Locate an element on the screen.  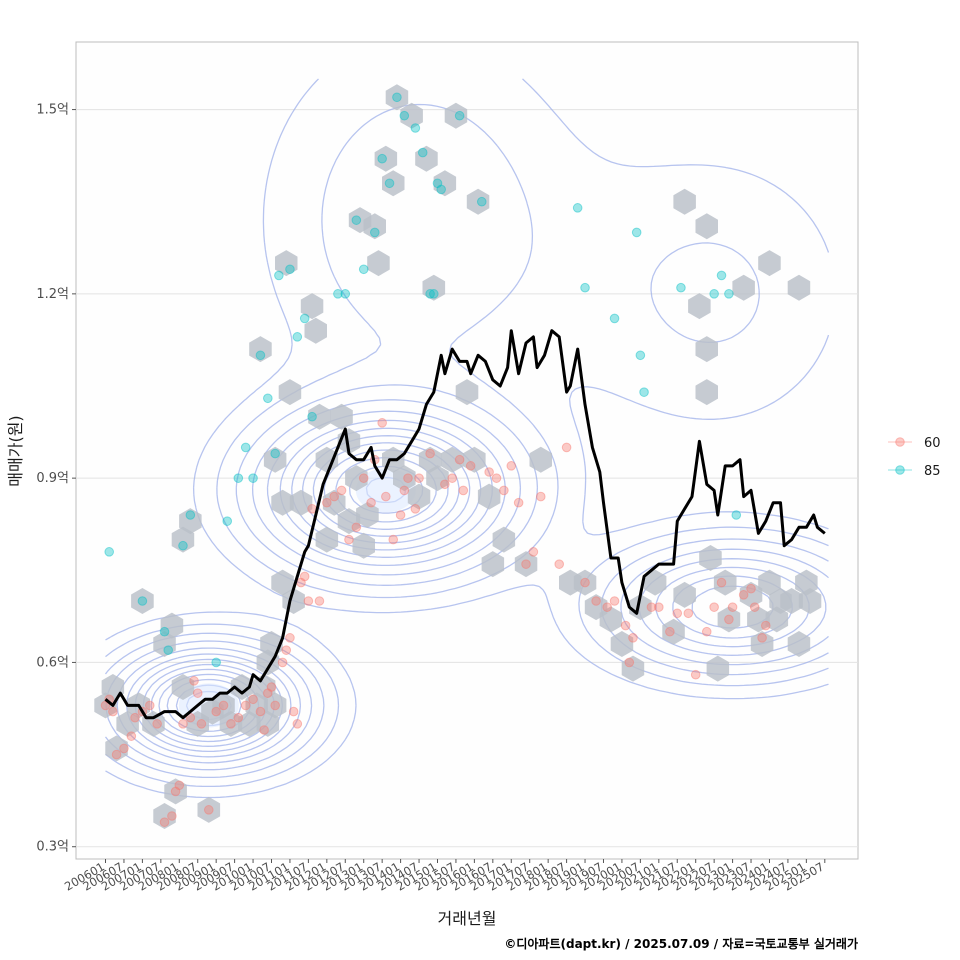
legend-label-85: 85 is located at coordinates (932, 471).